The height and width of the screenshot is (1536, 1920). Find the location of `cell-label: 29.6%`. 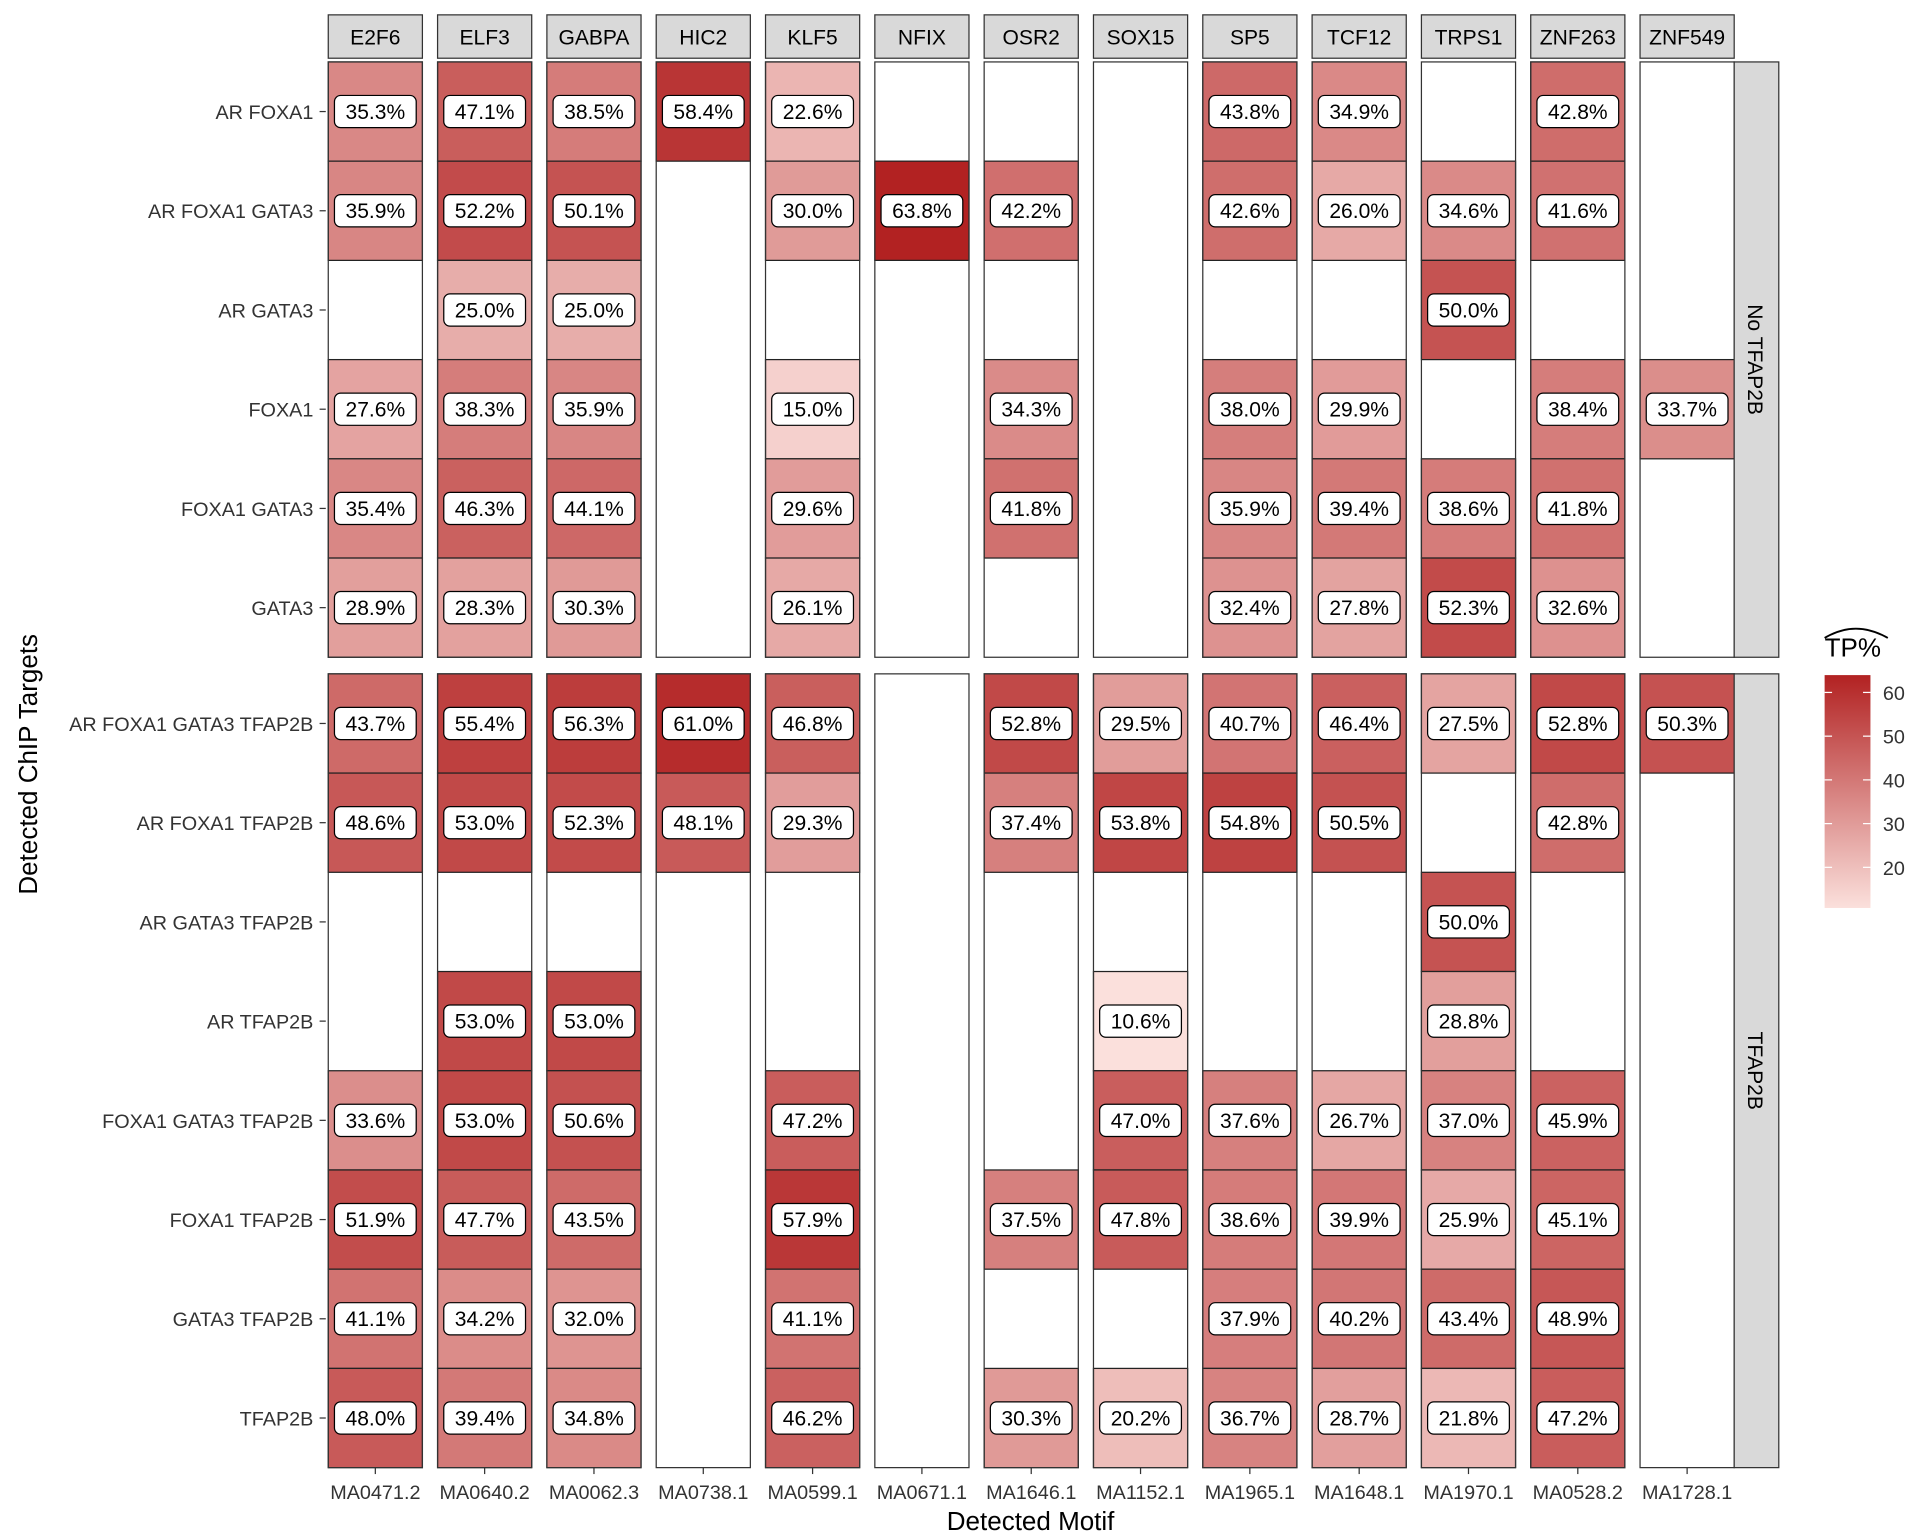

cell-label: 29.6% is located at coordinates (813, 509).